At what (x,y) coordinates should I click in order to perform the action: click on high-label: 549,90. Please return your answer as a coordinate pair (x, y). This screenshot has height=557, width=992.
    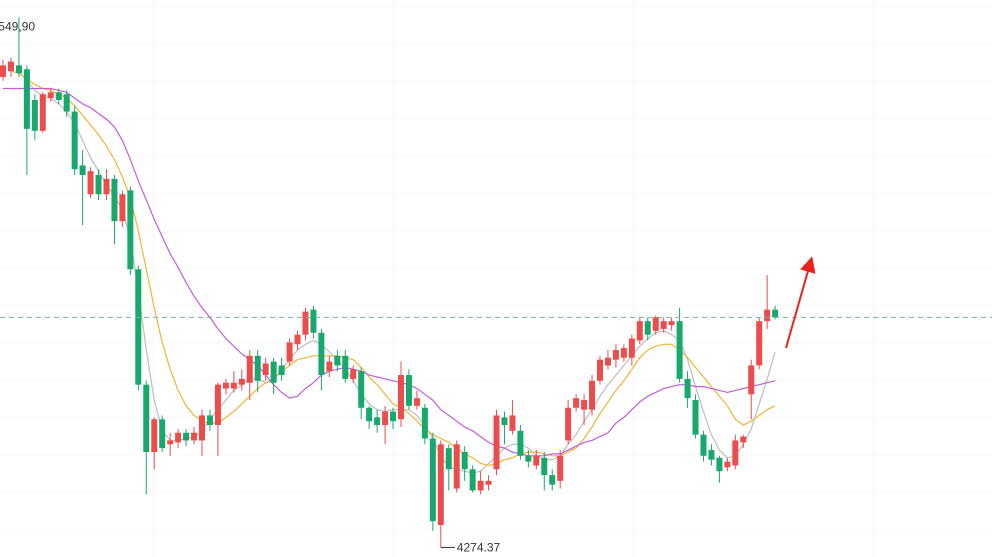
    Looking at the image, I should click on (17, 27).